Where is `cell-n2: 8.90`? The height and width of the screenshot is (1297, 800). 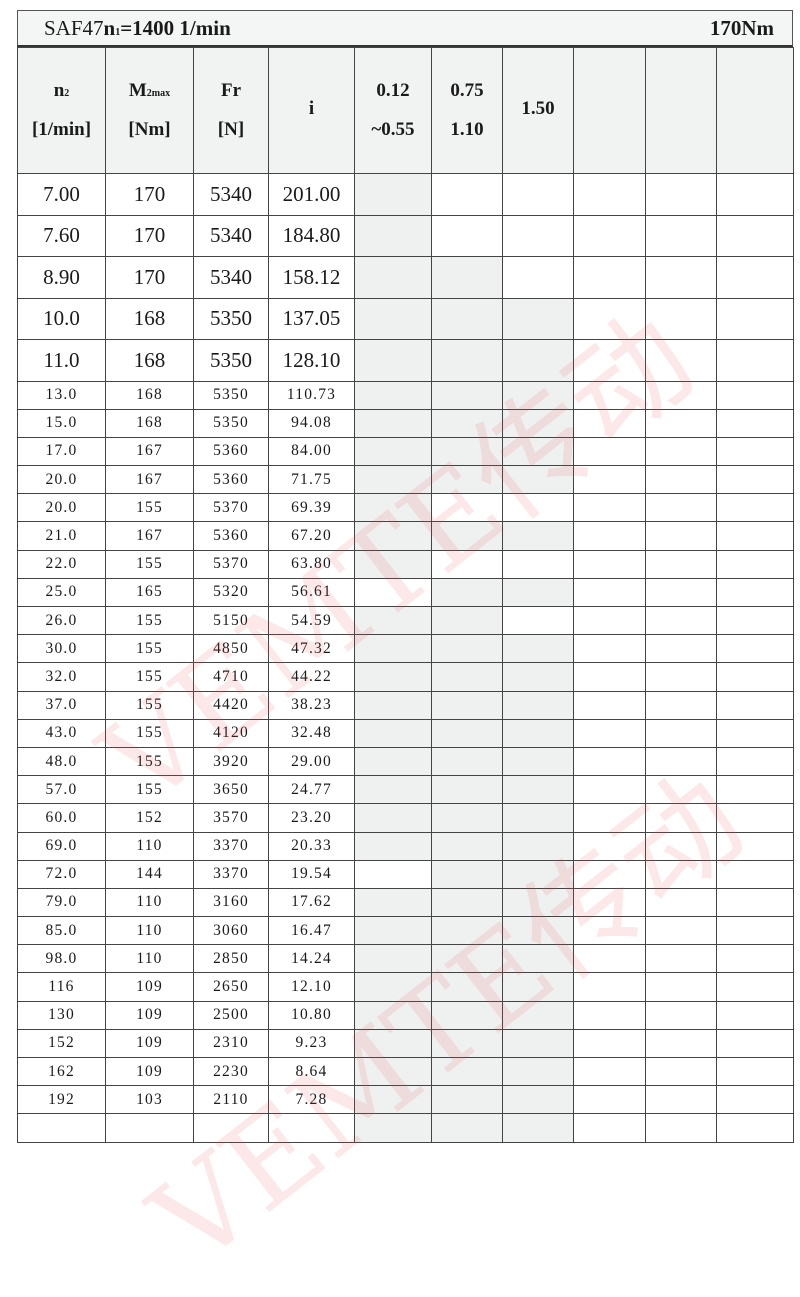
cell-n2: 8.90 is located at coordinates (61, 277).